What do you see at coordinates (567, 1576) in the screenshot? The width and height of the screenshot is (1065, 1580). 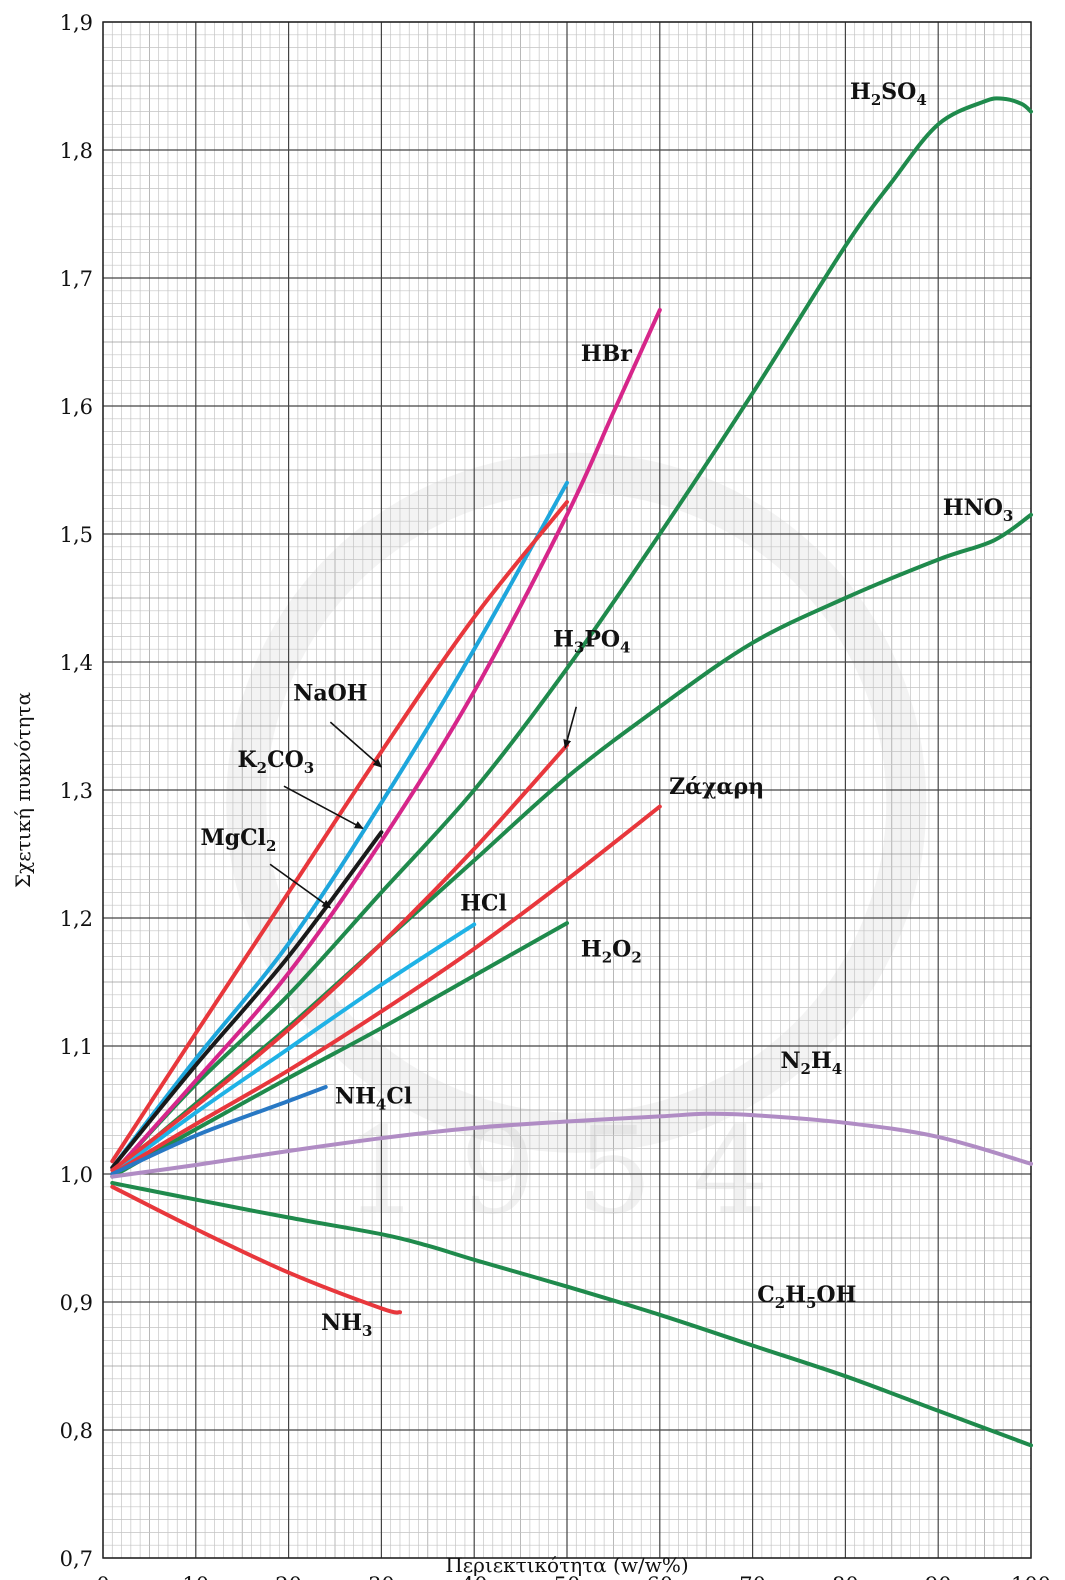 I see `x-tick-label: 50` at bounding box center [567, 1576].